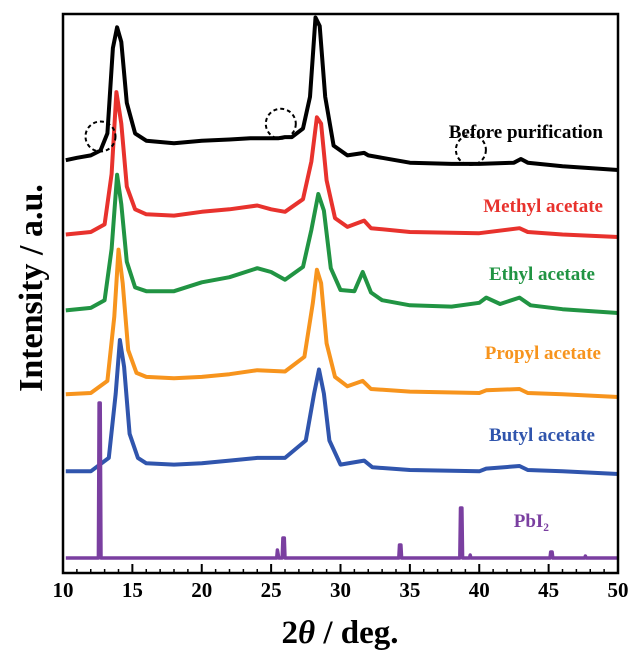  Describe the element at coordinates (542, 435) in the screenshot. I see `label-butyl-acetate: Butyl acetate` at that location.